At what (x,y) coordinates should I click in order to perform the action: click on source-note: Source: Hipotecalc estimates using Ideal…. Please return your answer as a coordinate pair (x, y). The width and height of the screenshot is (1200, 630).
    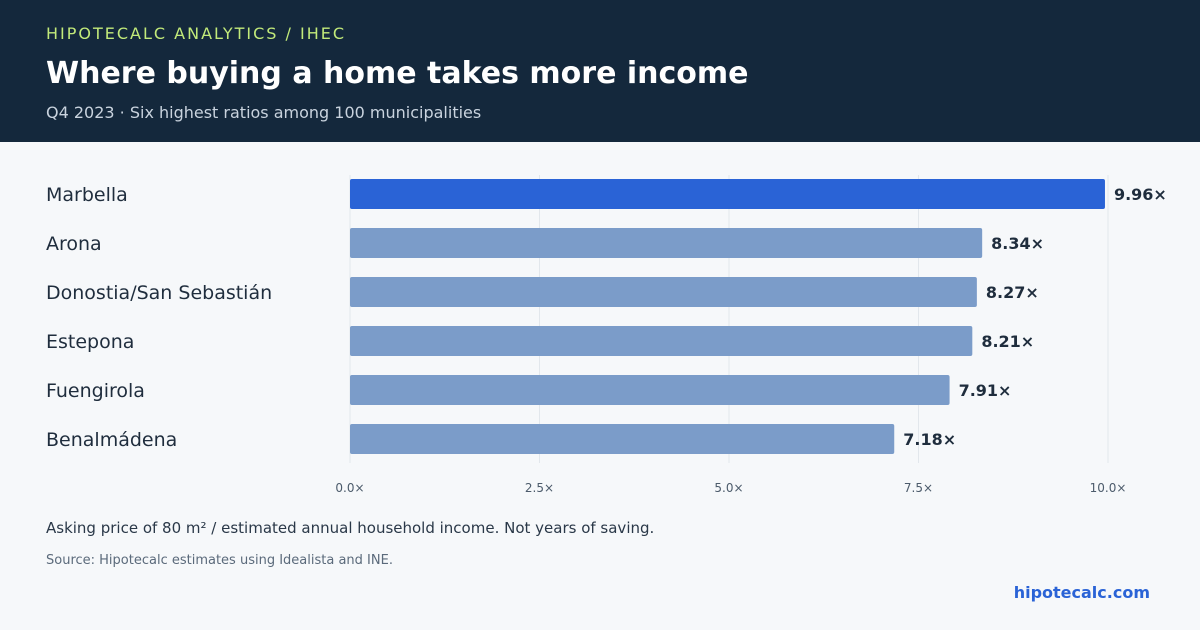
    Looking at the image, I should click on (219, 560).